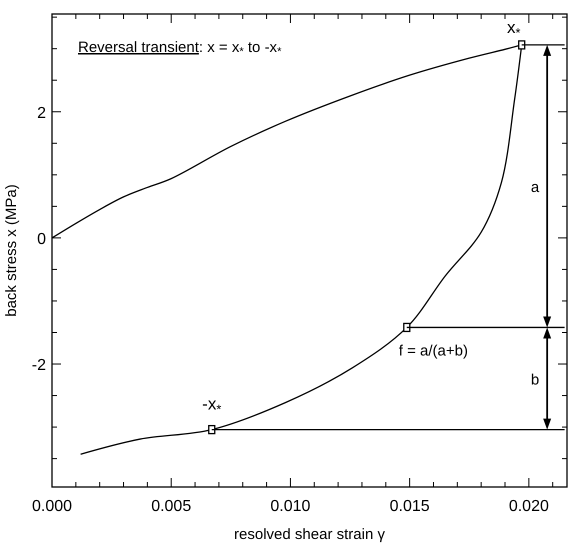 The width and height of the screenshot is (575, 549). I want to click on annotation: a, so click(535, 187).